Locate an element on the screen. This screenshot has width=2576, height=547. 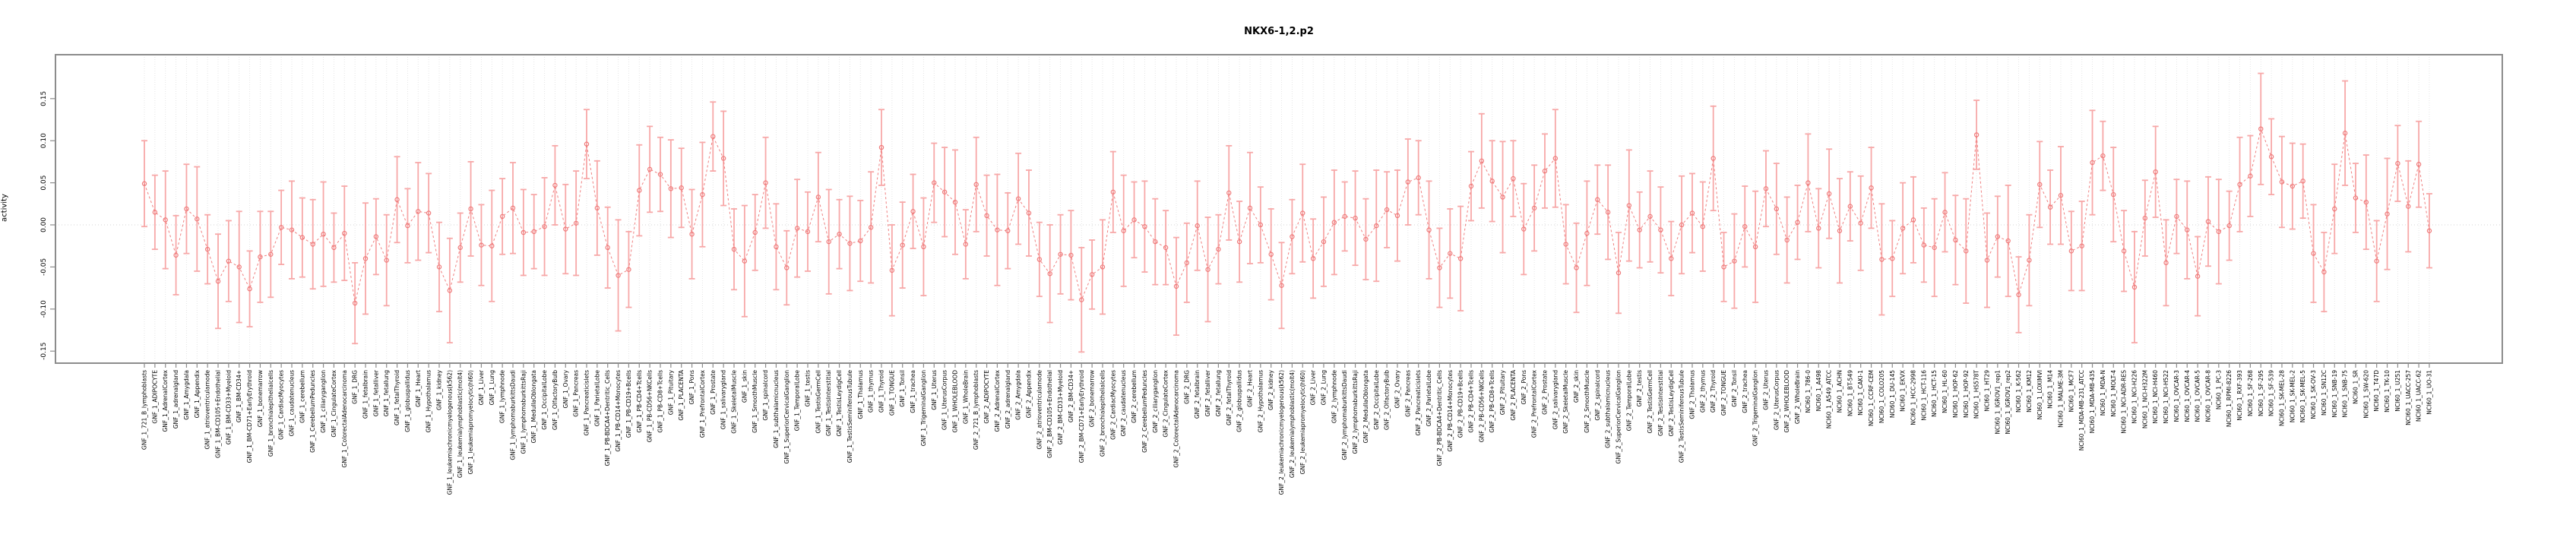
category-label: GNF_2_TrigeminalGanglion is located at coordinates (1755, 408).